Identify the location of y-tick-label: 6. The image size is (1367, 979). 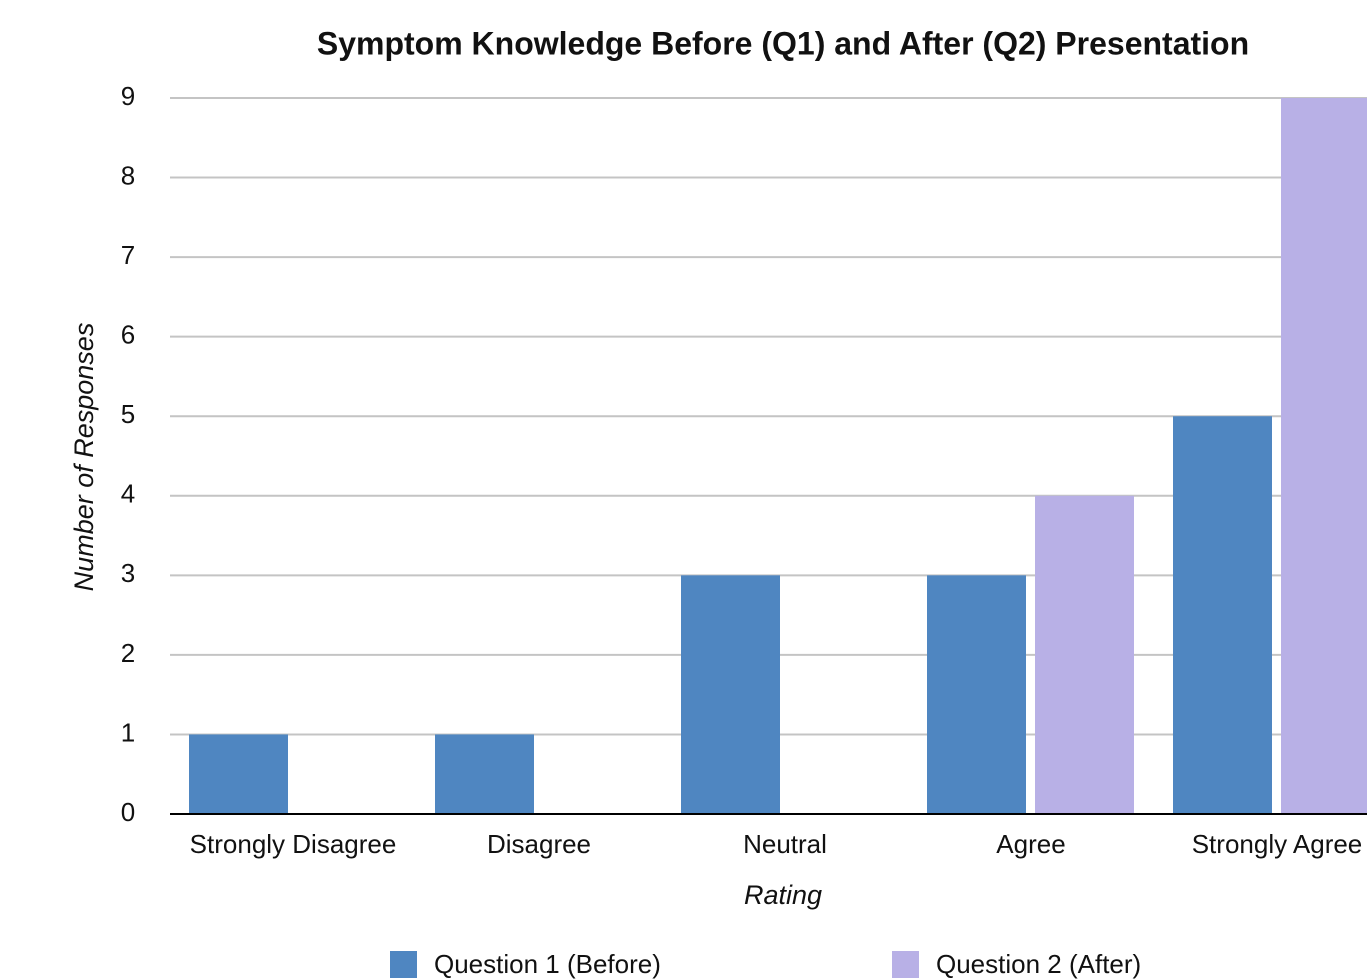
(128, 335).